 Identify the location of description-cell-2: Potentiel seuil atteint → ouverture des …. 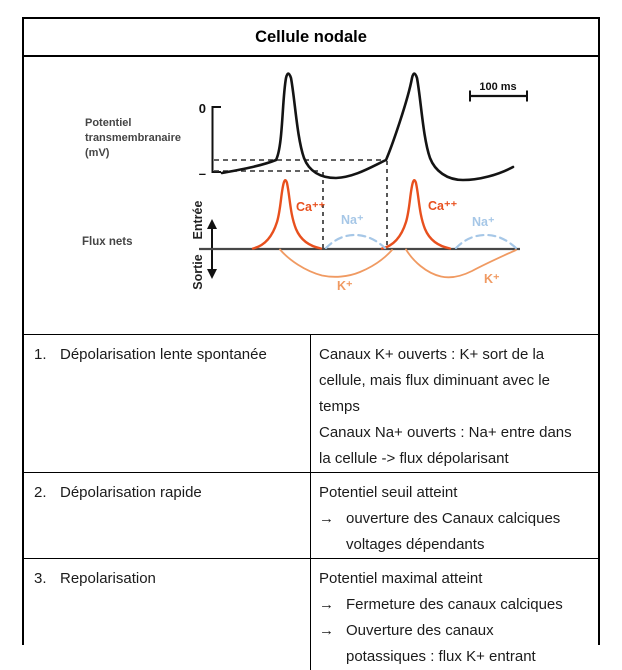
(454, 515).